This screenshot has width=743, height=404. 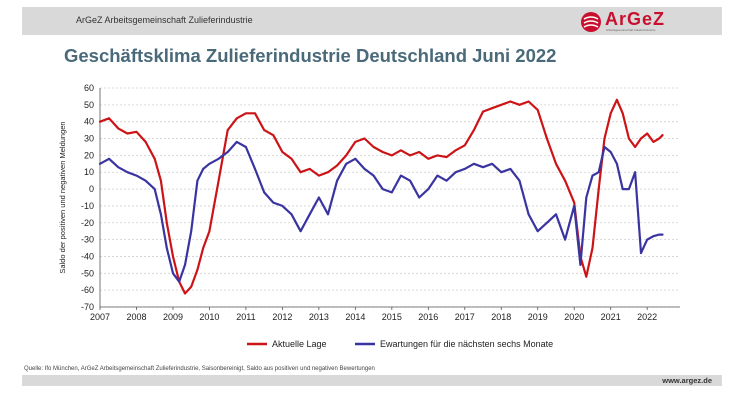 What do you see at coordinates (89, 88) in the screenshot?
I see `y-tick-label: 60` at bounding box center [89, 88].